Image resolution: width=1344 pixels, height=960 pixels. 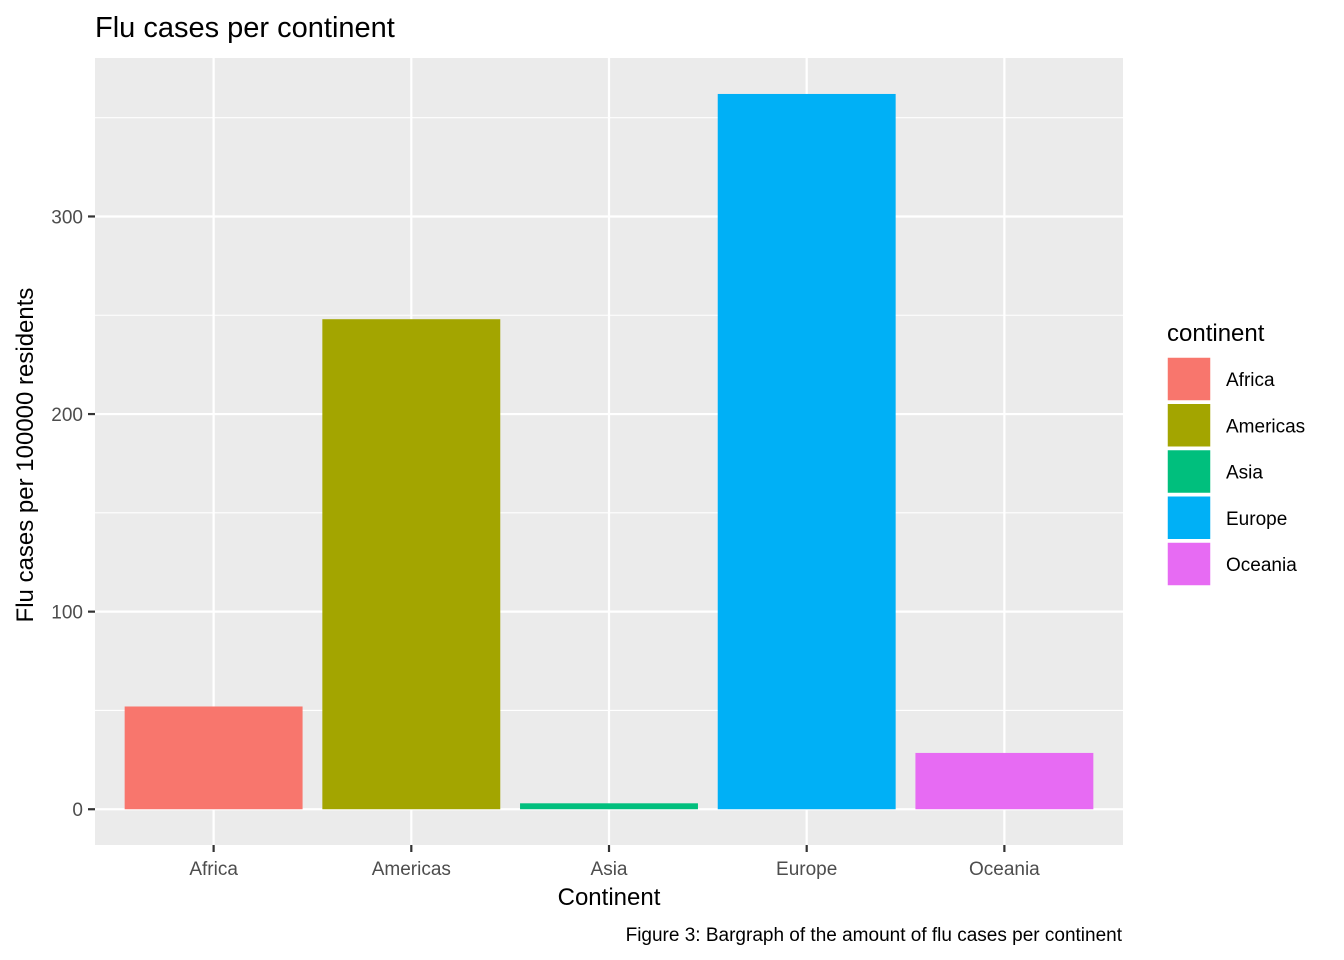 I want to click on x-tick-label: Asia, so click(x=609, y=869).